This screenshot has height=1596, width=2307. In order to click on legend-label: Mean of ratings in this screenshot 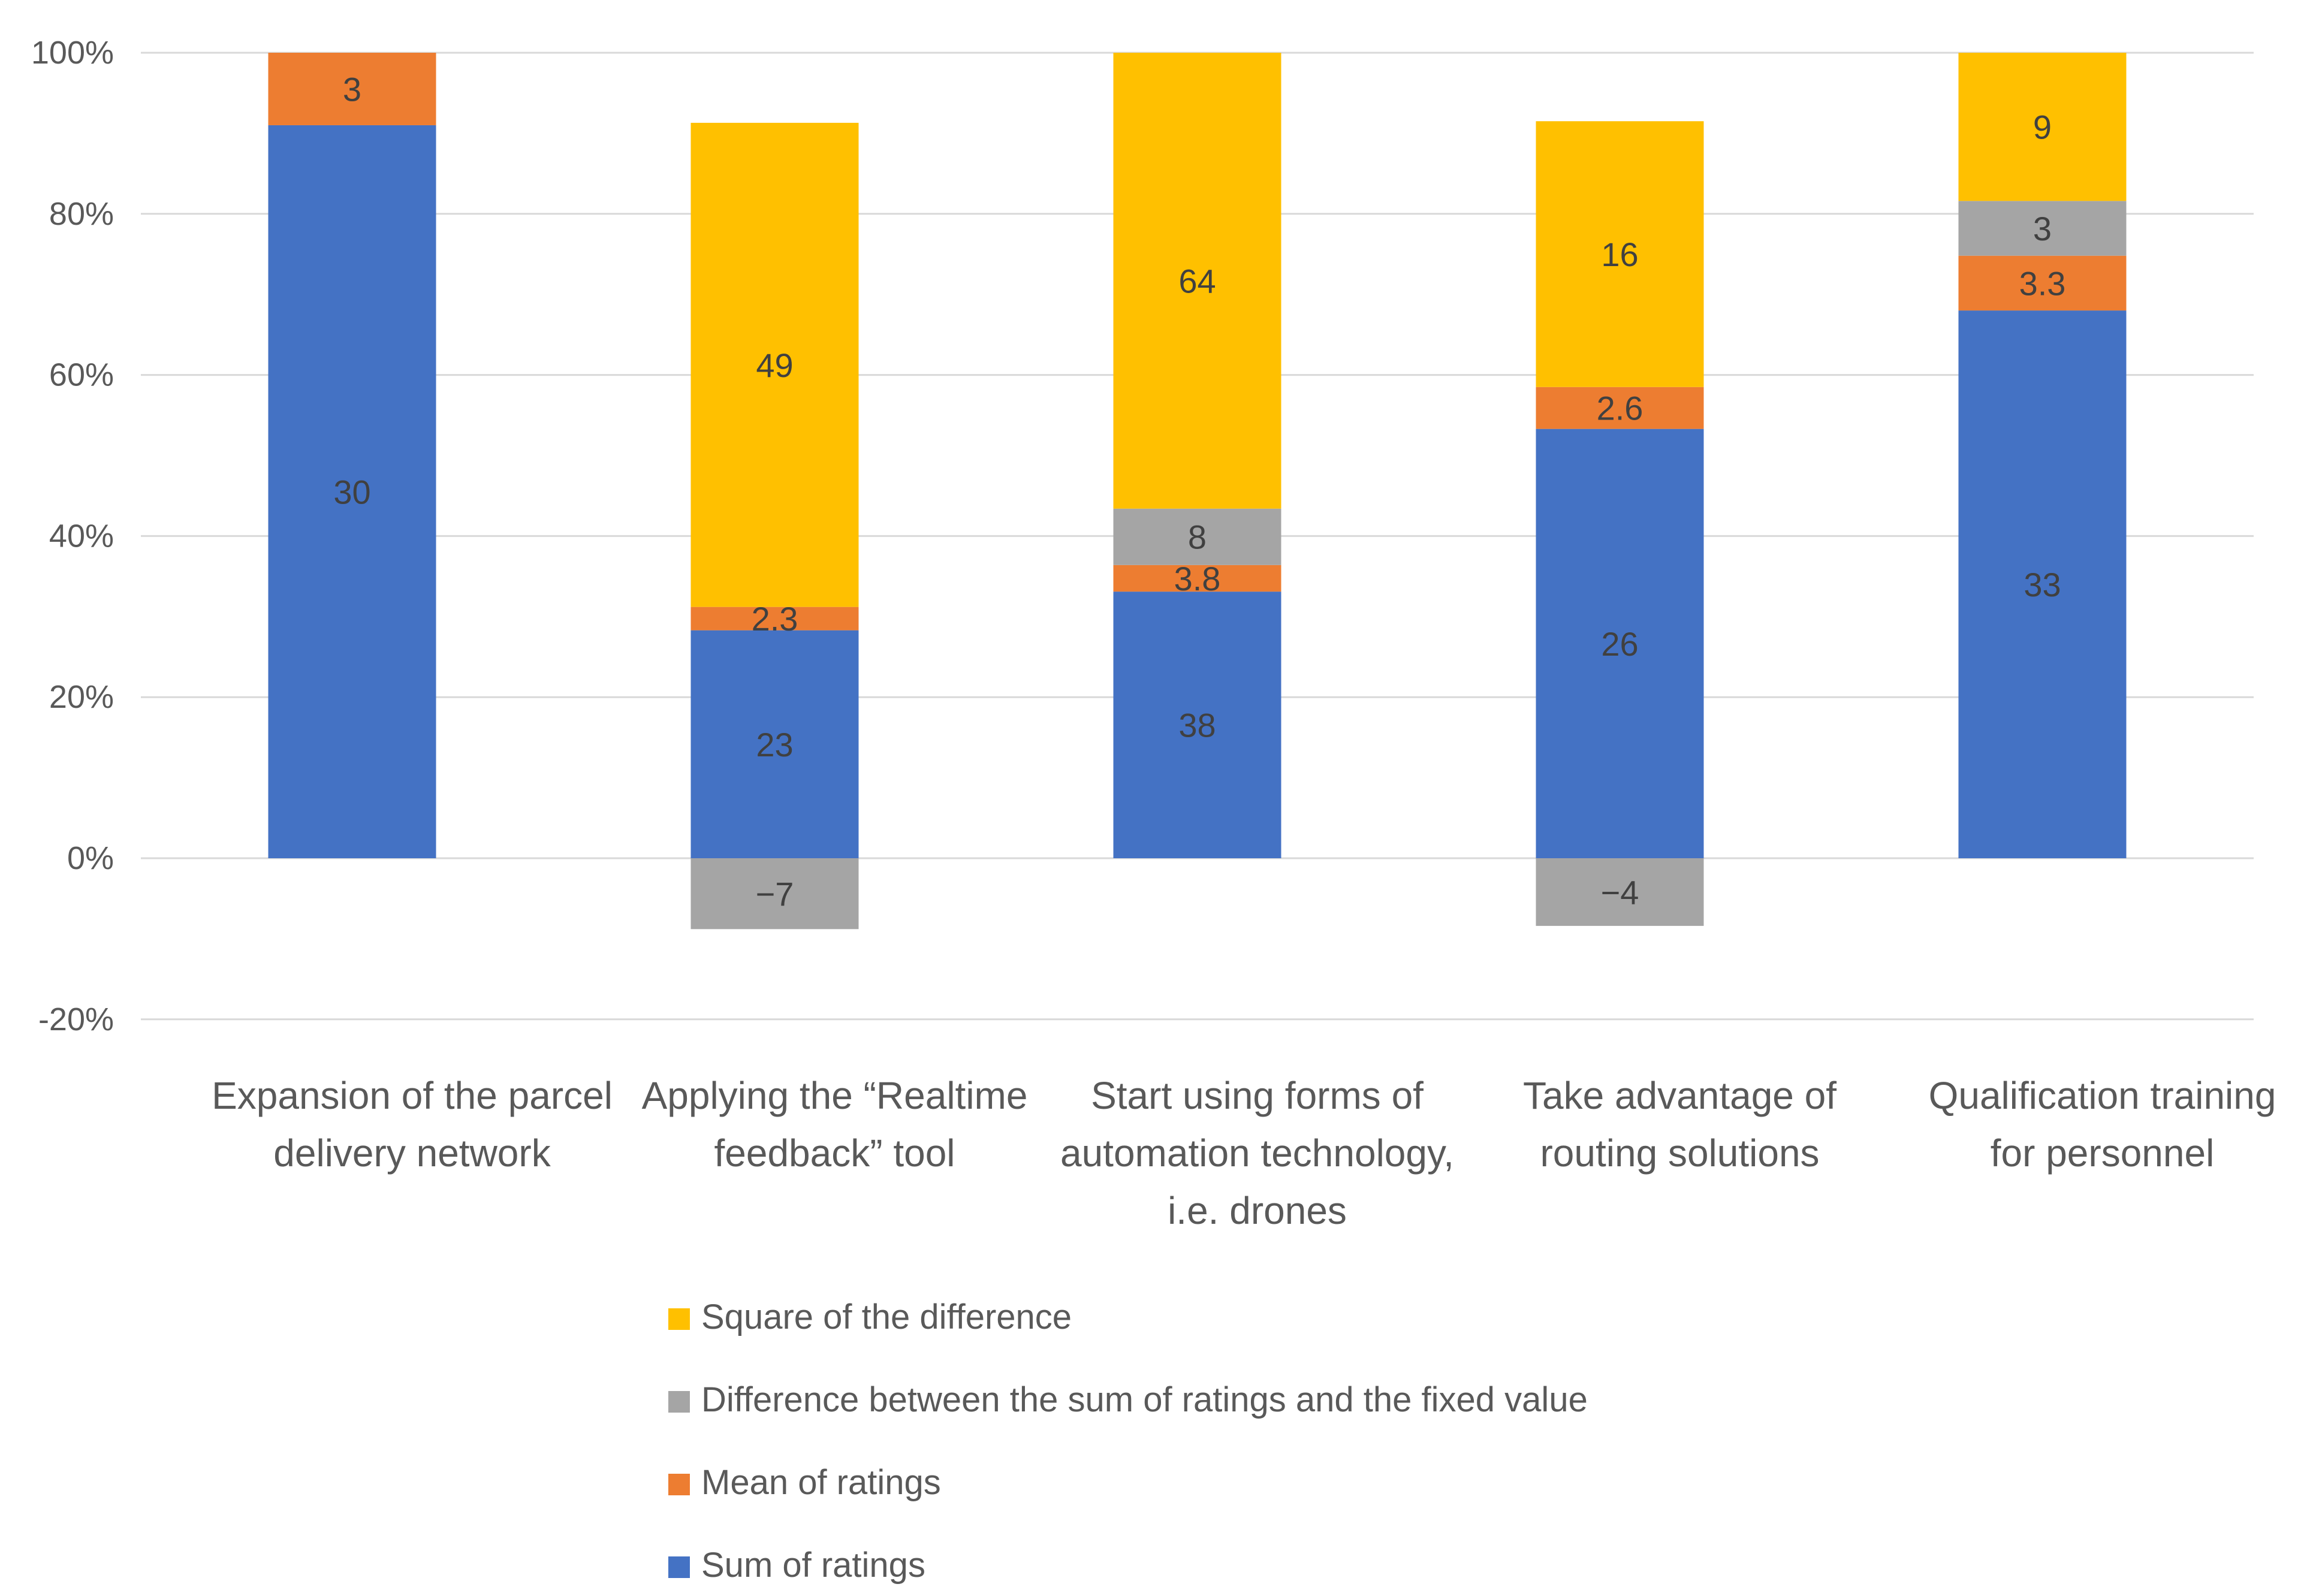, I will do `click(821, 1482)`.